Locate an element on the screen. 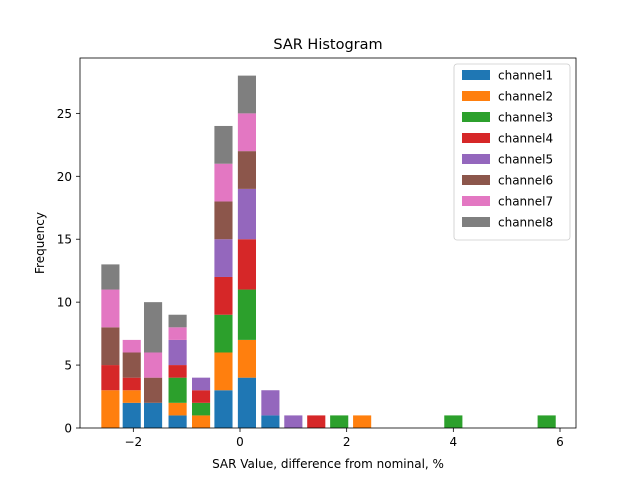 This screenshot has height=480, width=640. x-axis-ticks: −2 0 2 4 6 is located at coordinates (344, 438).